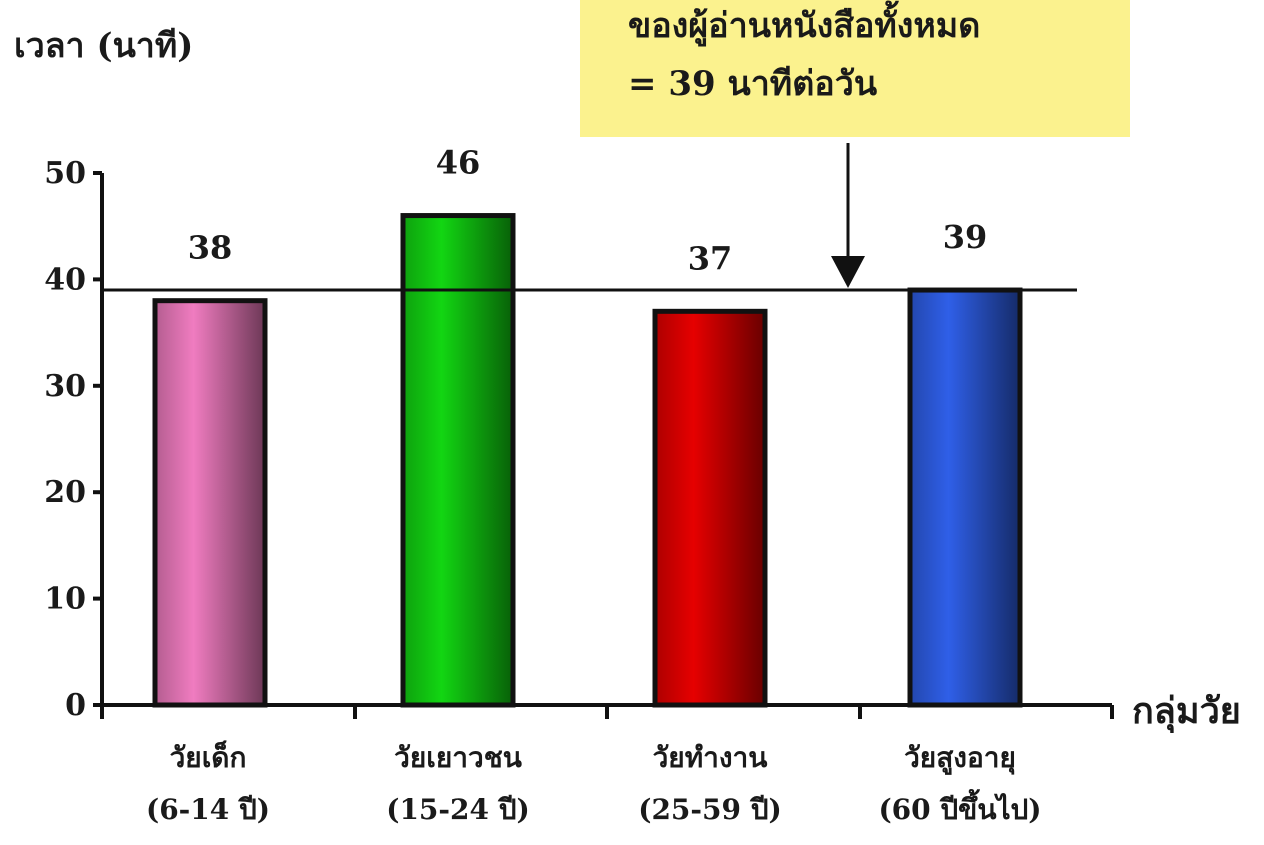 Image resolution: width=1264 pixels, height=845 pixels. Describe the element at coordinates (965, 237) in the screenshot. I see `data-label: 39` at that location.